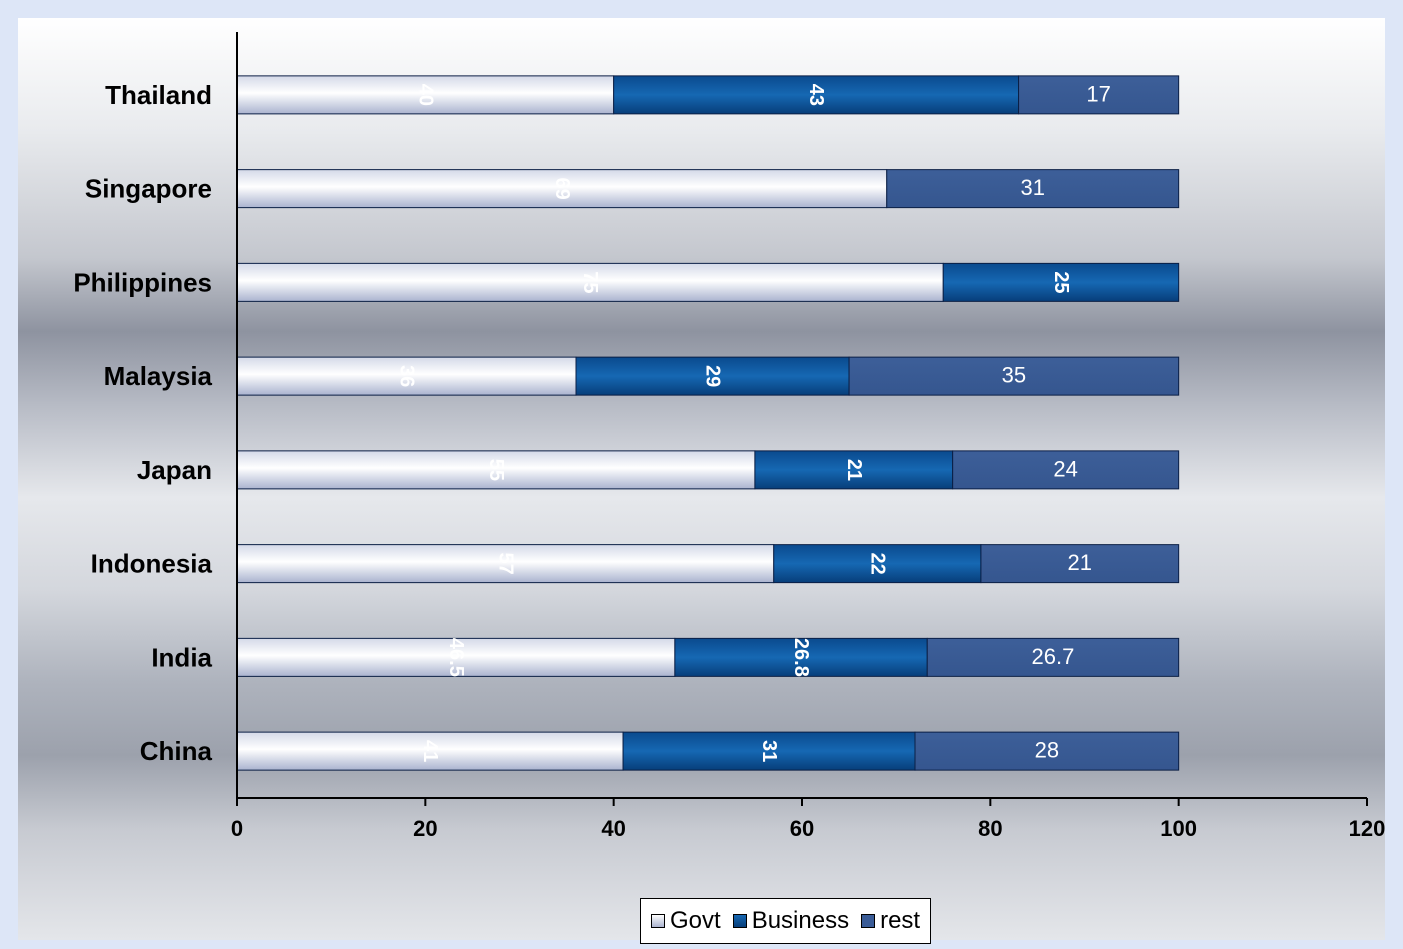 Image resolution: width=1403 pixels, height=949 pixels. I want to click on bar-japan-rest, so click(1066, 470).